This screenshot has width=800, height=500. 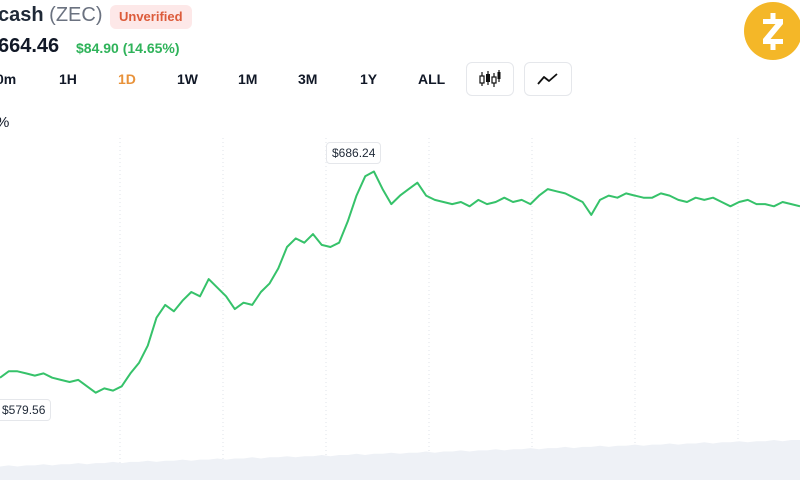 I want to click on volume-series, so click(x=400, y=460).